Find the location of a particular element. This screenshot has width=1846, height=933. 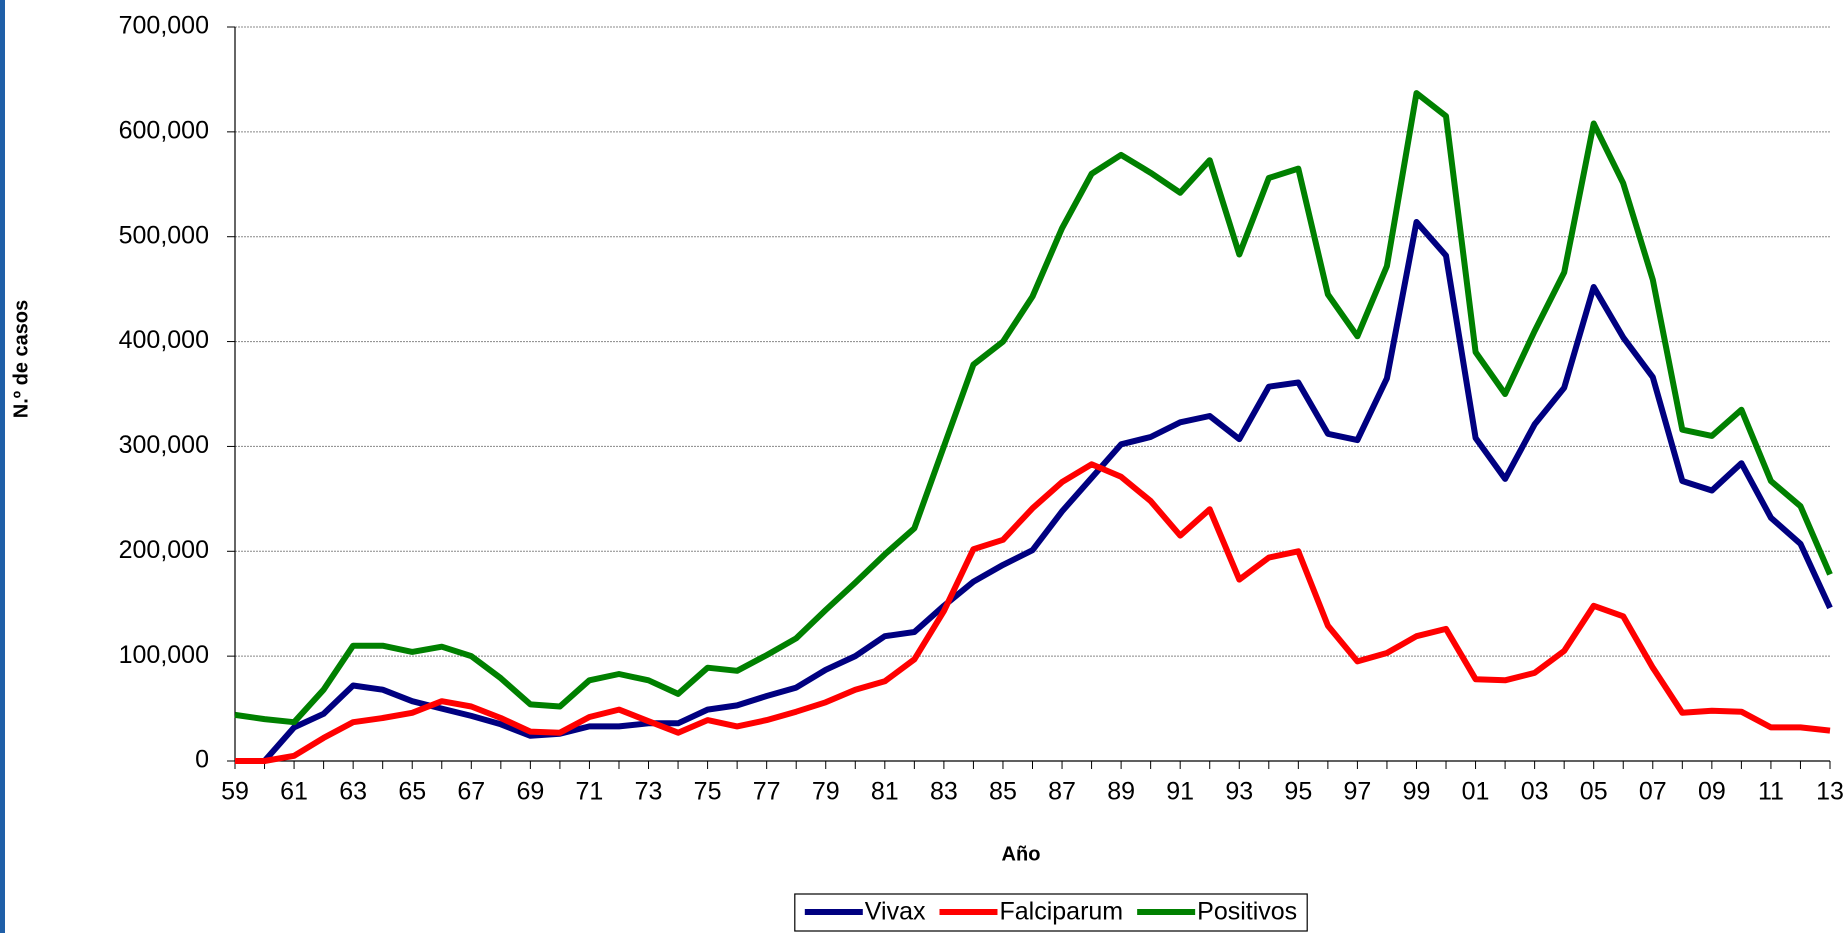

y-tick-label: 700,000 is located at coordinates (164, 26).